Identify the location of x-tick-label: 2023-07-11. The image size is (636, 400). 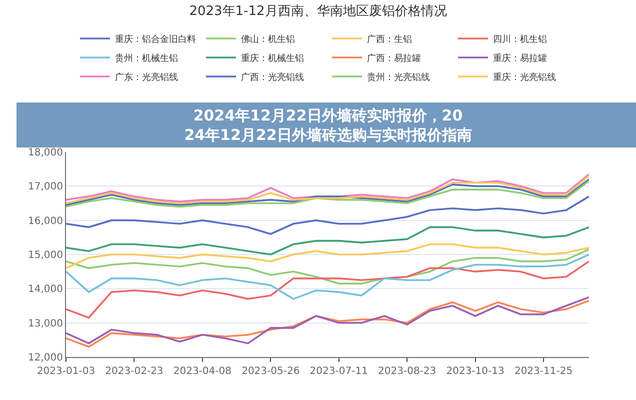
(339, 371).